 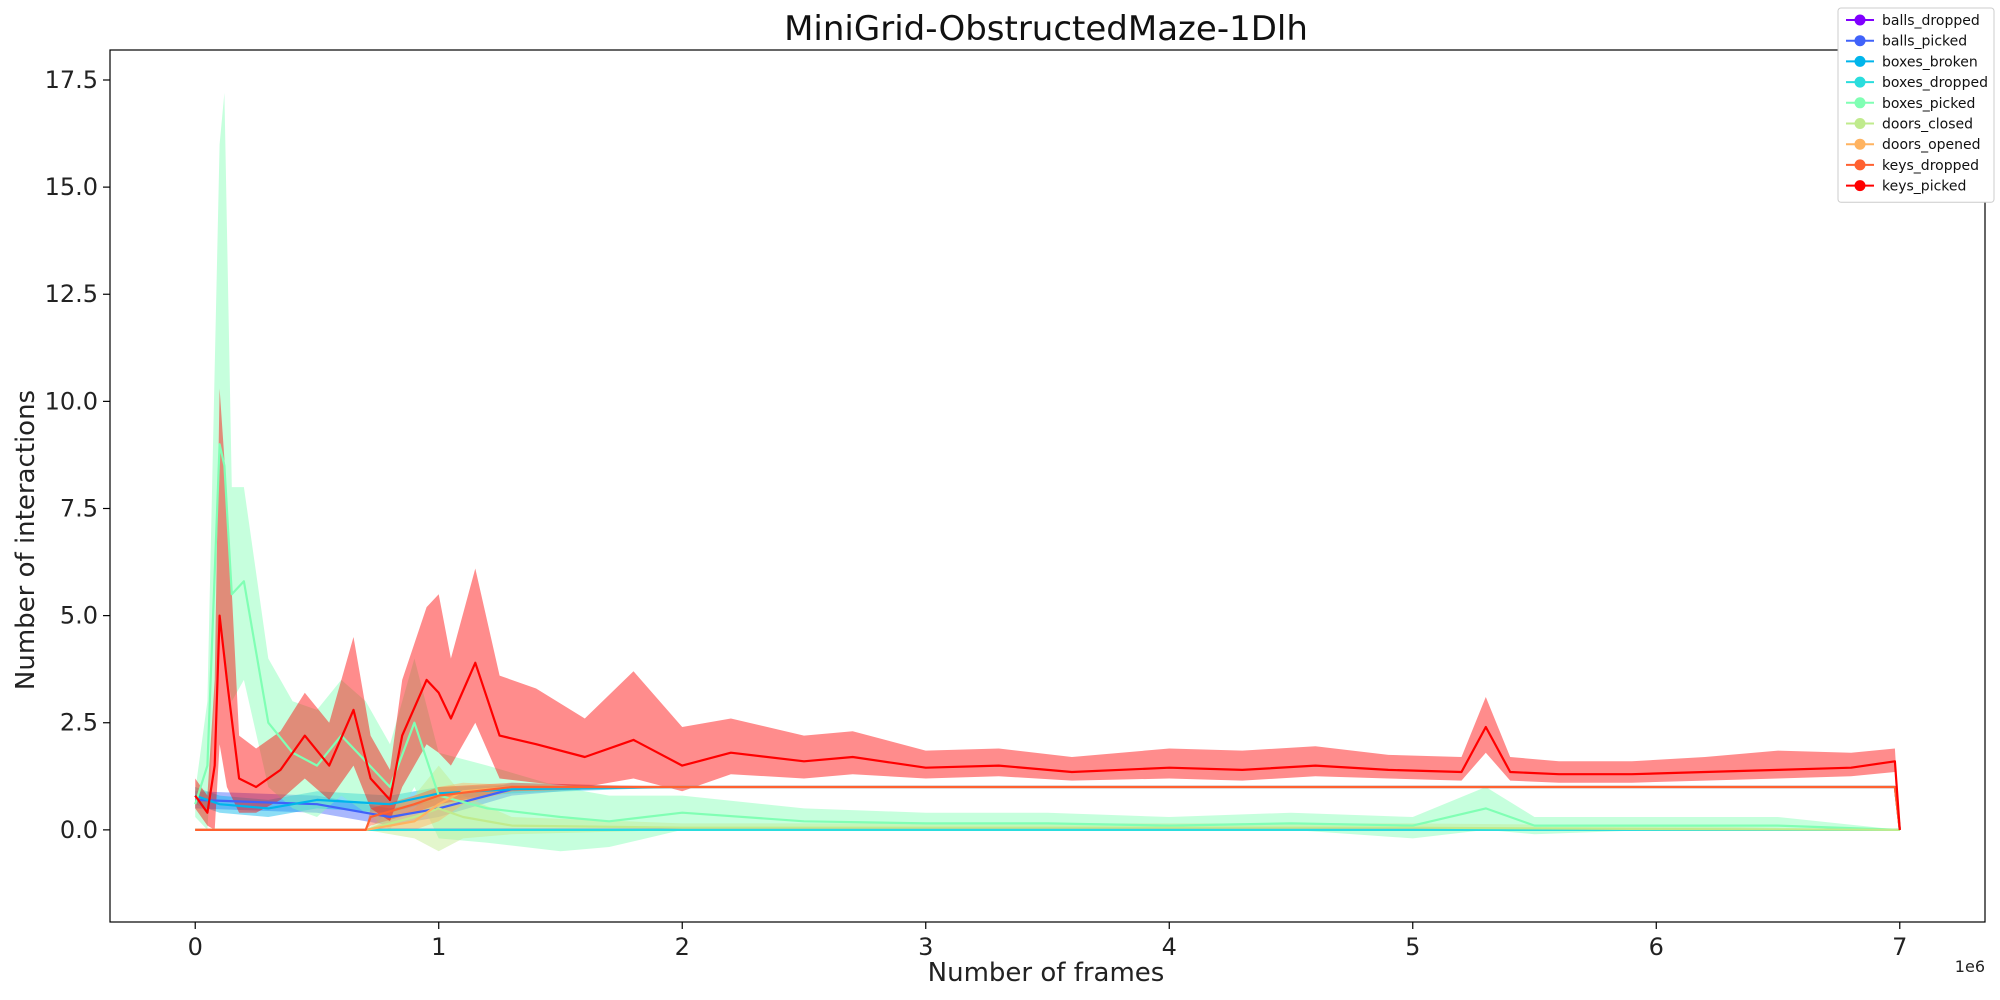 I want to click on legend-marker-balls_picked, so click(x=1860, y=41).